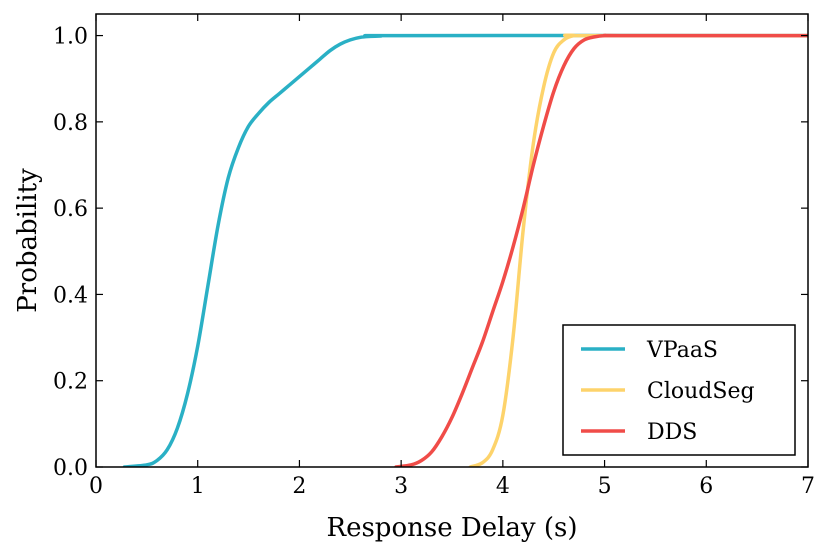 Image resolution: width=830 pixels, height=555 pixels. What do you see at coordinates (198, 486) in the screenshot?
I see `x-tick-label: 1` at bounding box center [198, 486].